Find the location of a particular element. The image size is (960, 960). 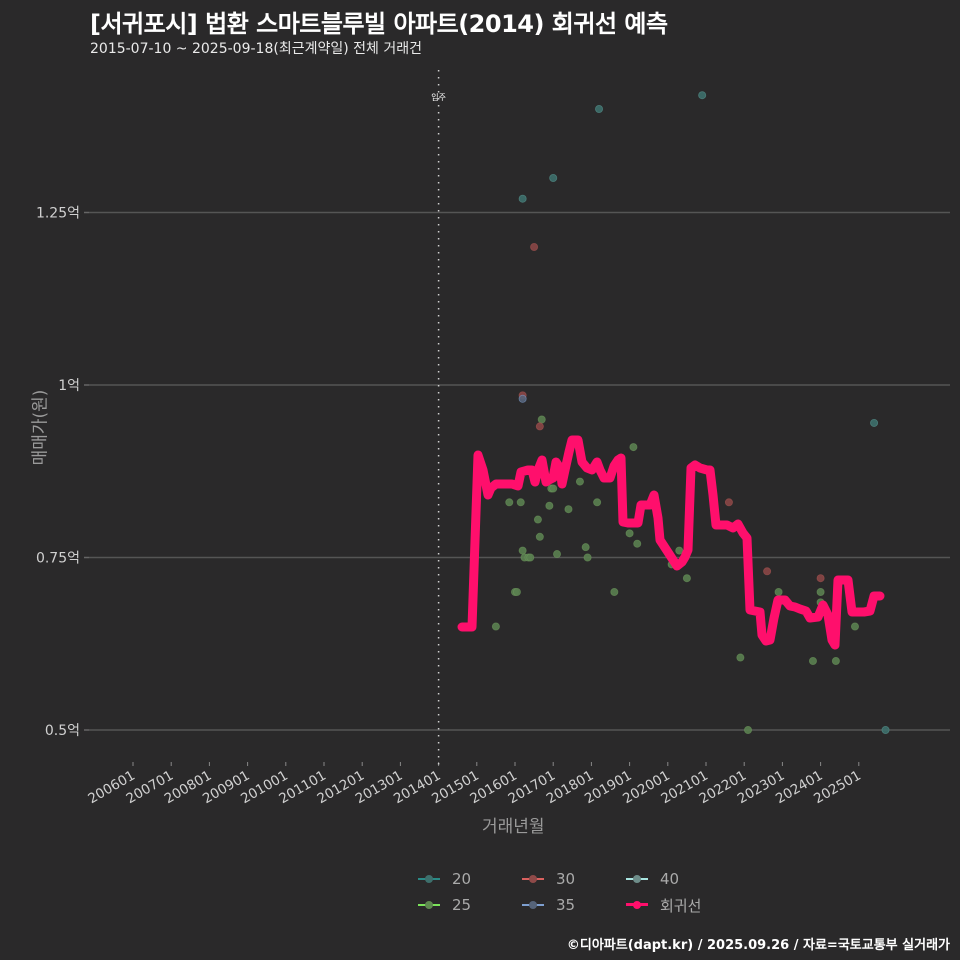

legend-item-35: 35 is located at coordinates (570, 905).